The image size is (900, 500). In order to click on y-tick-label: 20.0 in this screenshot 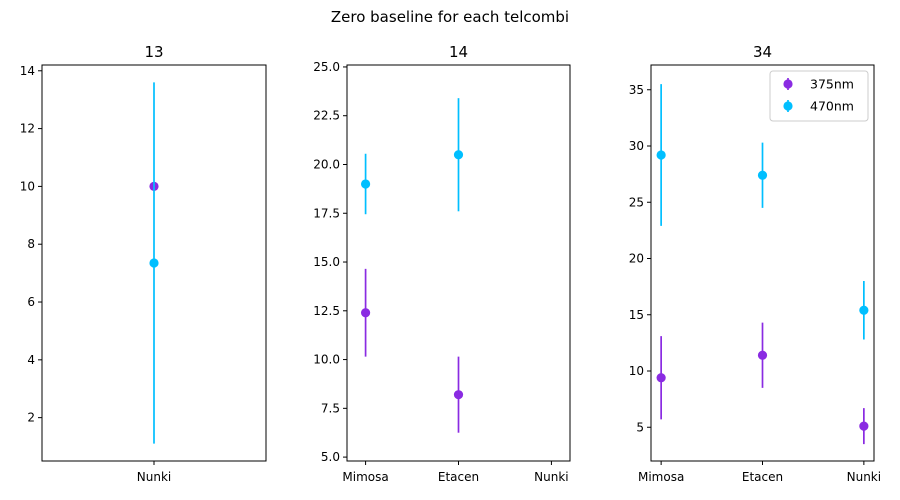, I will do `click(326, 164)`.